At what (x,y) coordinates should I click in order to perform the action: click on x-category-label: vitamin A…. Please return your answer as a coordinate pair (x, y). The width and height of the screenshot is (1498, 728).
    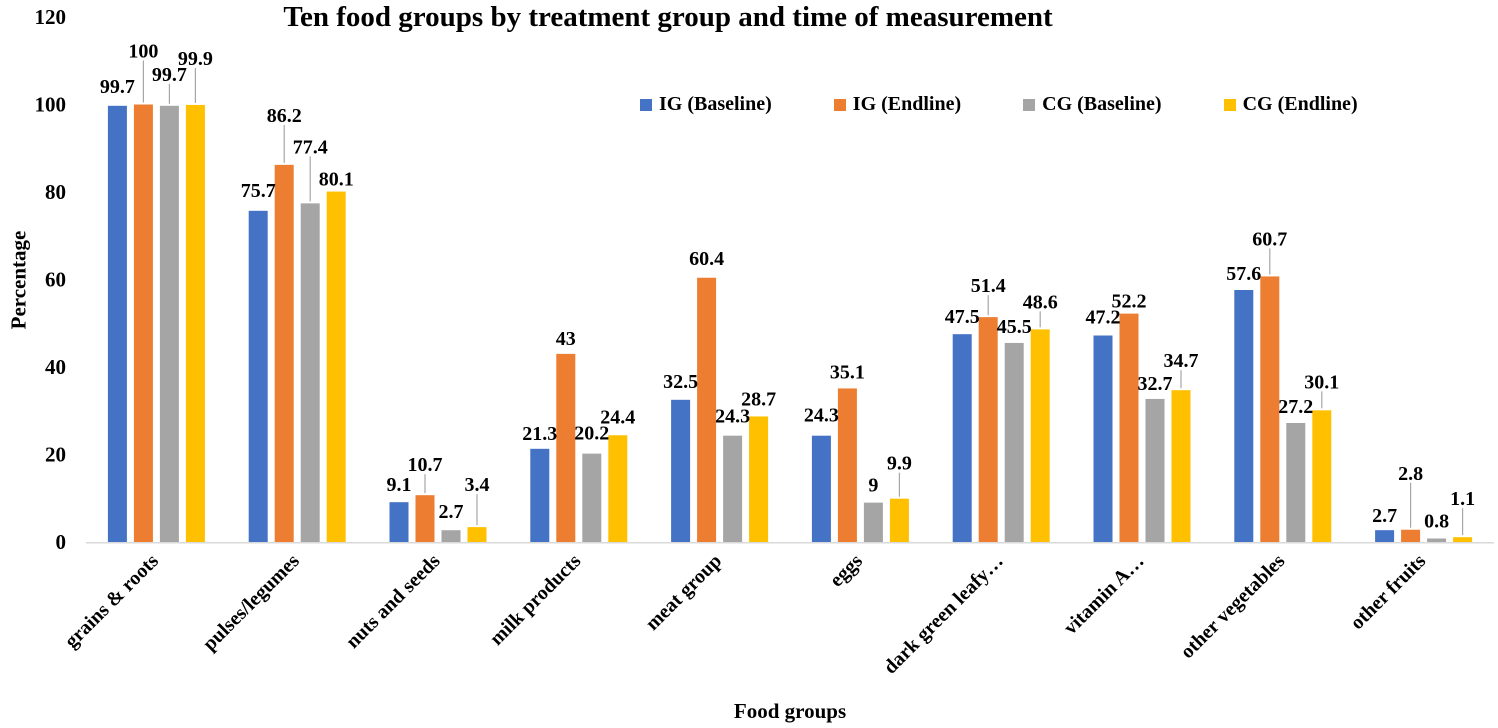
    Looking at the image, I should click on (1104, 594).